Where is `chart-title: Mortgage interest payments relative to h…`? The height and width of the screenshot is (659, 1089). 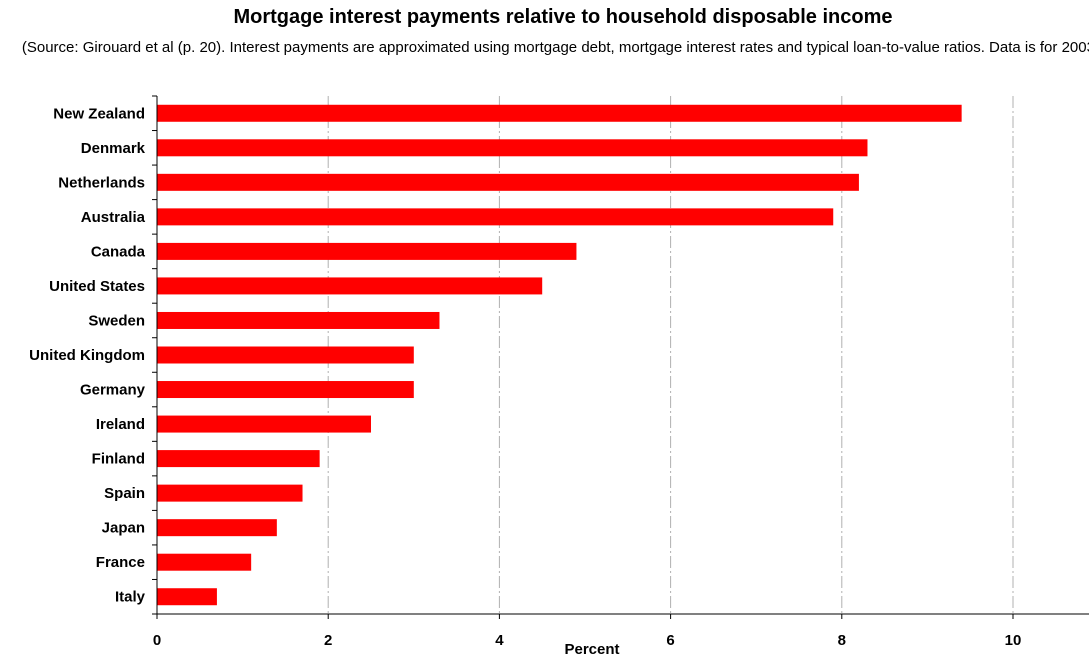 chart-title: Mortgage interest payments relative to h… is located at coordinates (563, 17).